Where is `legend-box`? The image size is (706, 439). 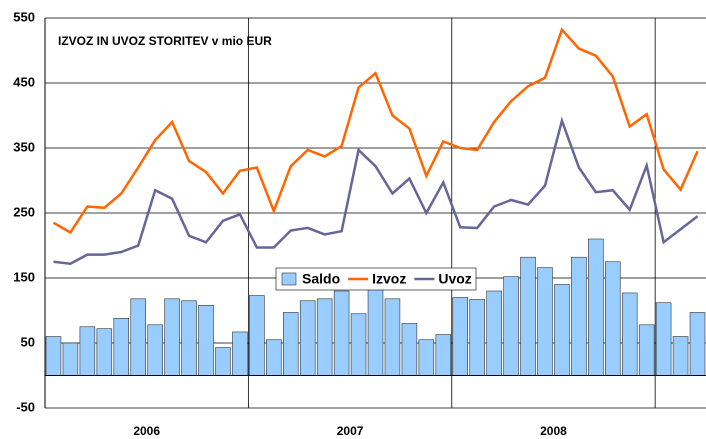
legend-box is located at coordinates (376, 279).